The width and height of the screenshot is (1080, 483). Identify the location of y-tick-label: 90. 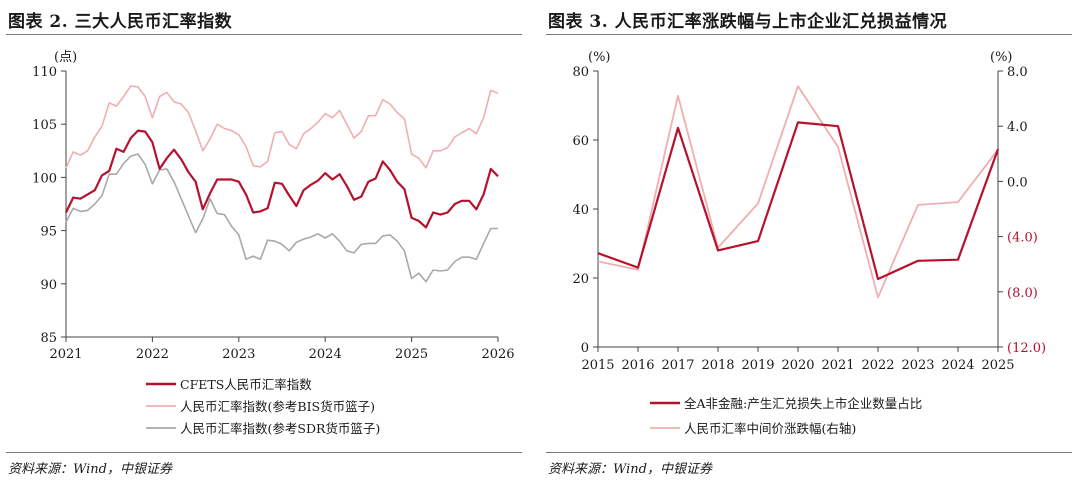
(48, 285).